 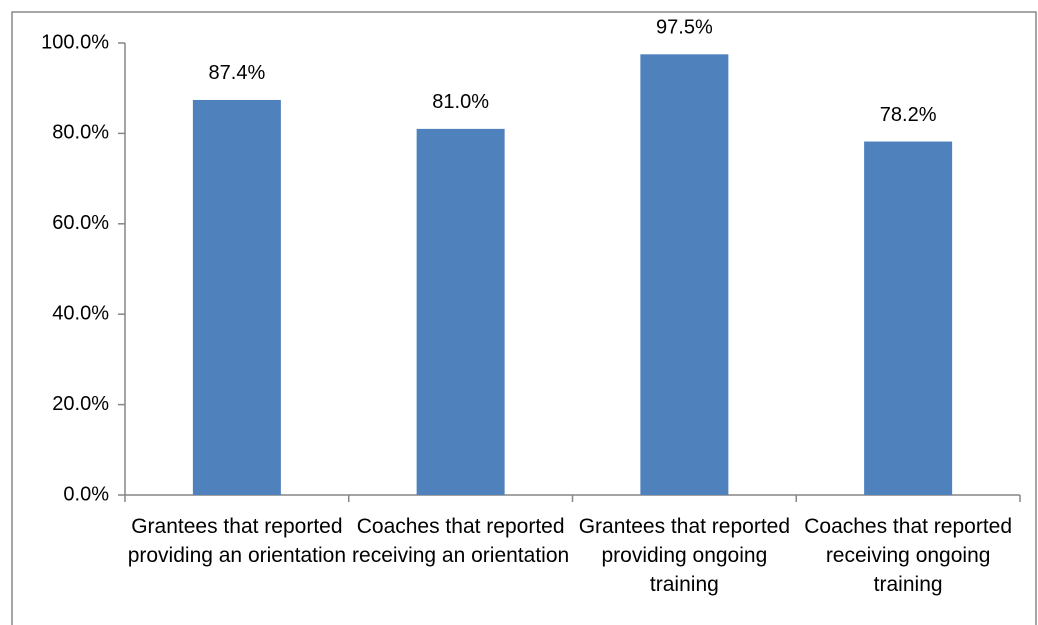 What do you see at coordinates (80, 223) in the screenshot?
I see `y-tick-label: 60.0%` at bounding box center [80, 223].